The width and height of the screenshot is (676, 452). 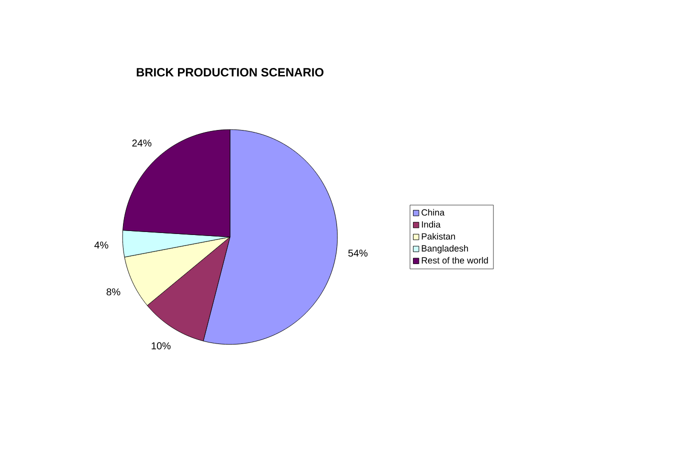 What do you see at coordinates (431, 224) in the screenshot?
I see `legend-label: India` at bounding box center [431, 224].